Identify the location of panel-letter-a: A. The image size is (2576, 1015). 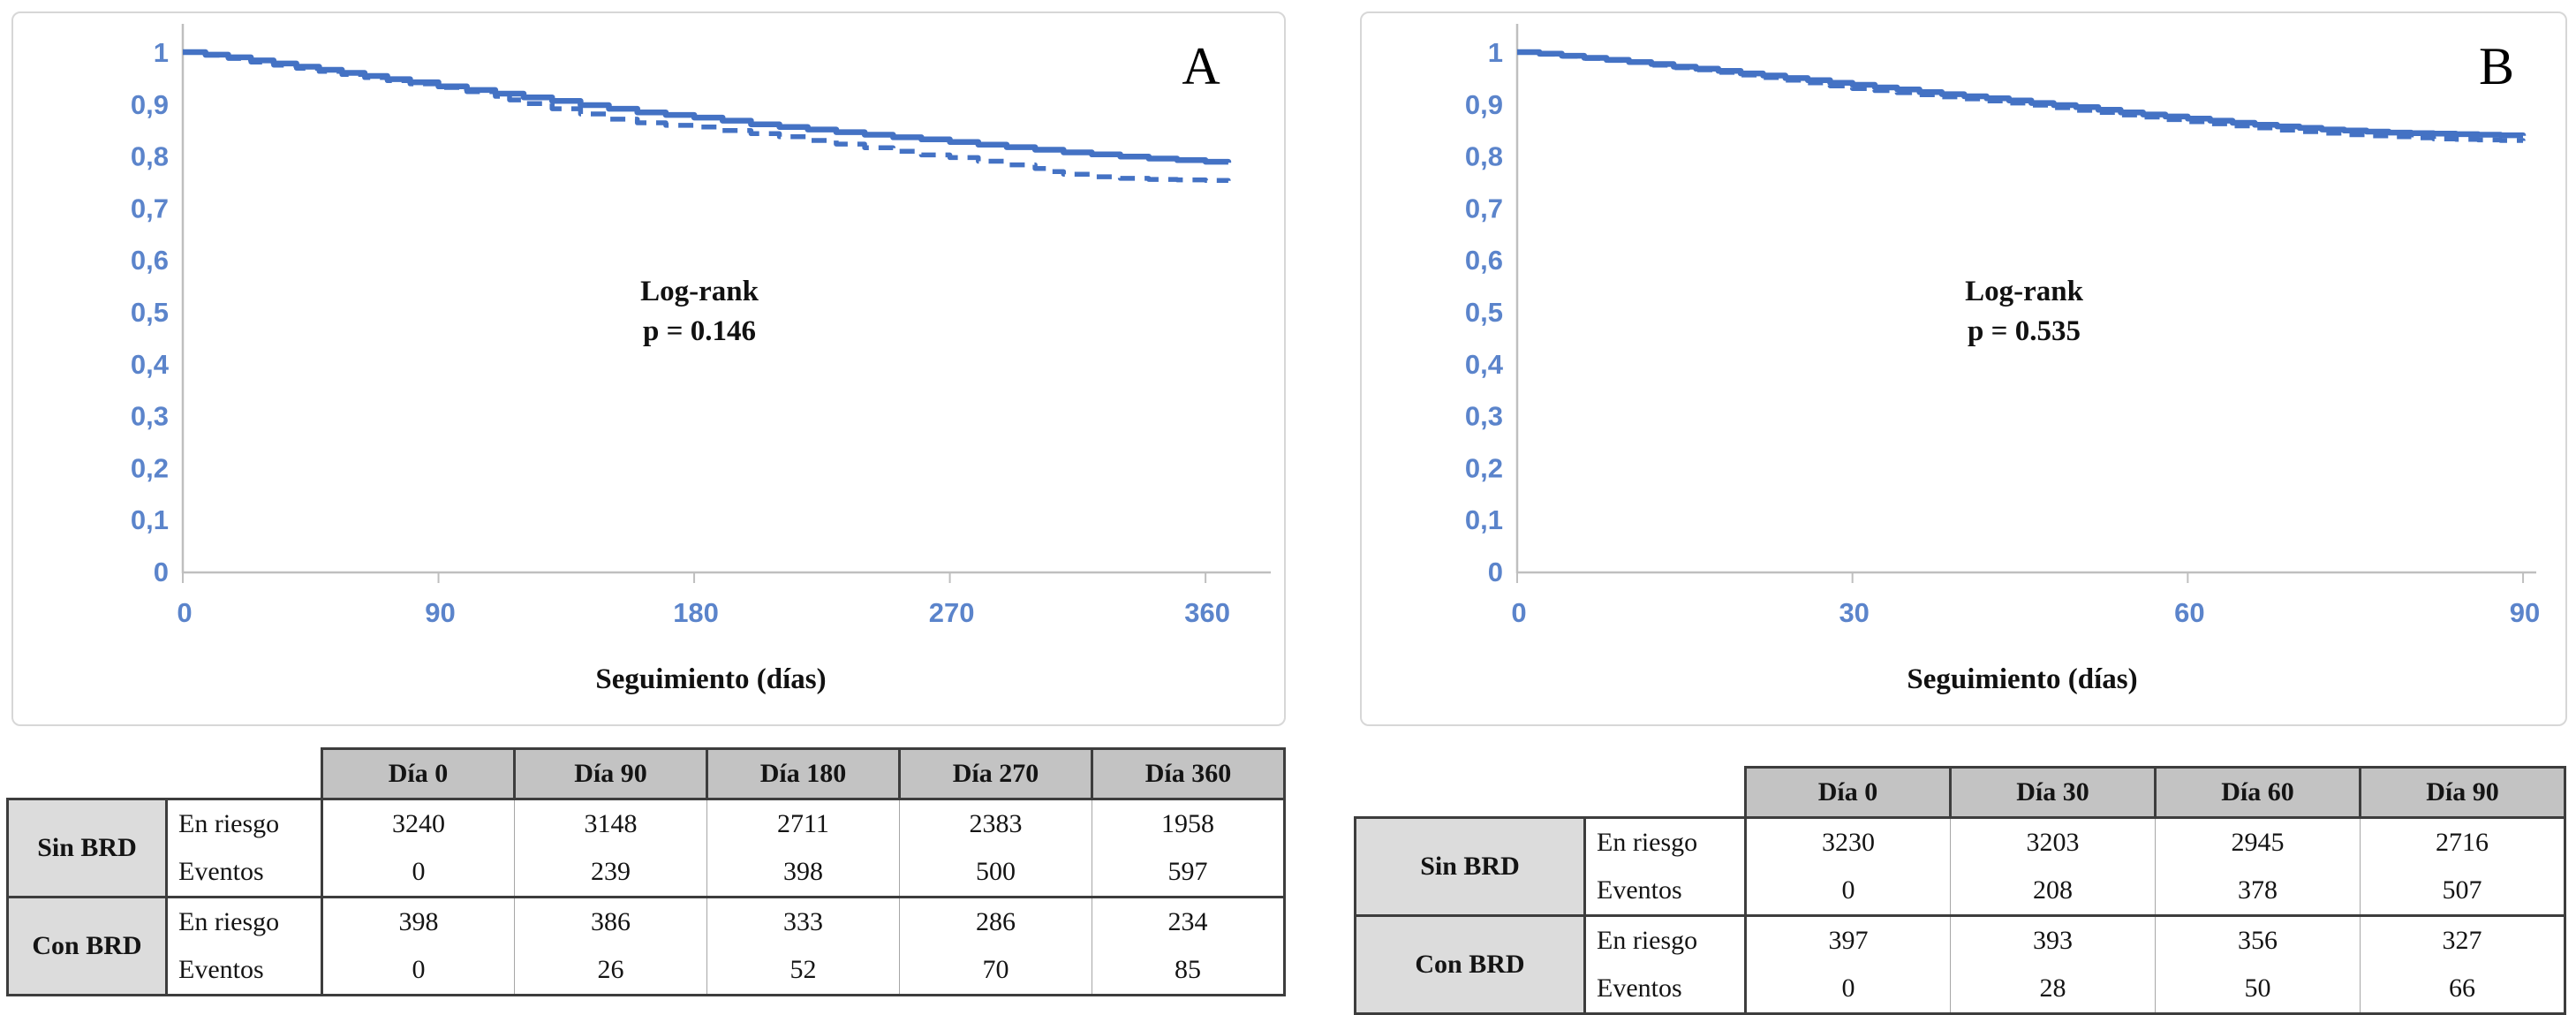
(1201, 66).